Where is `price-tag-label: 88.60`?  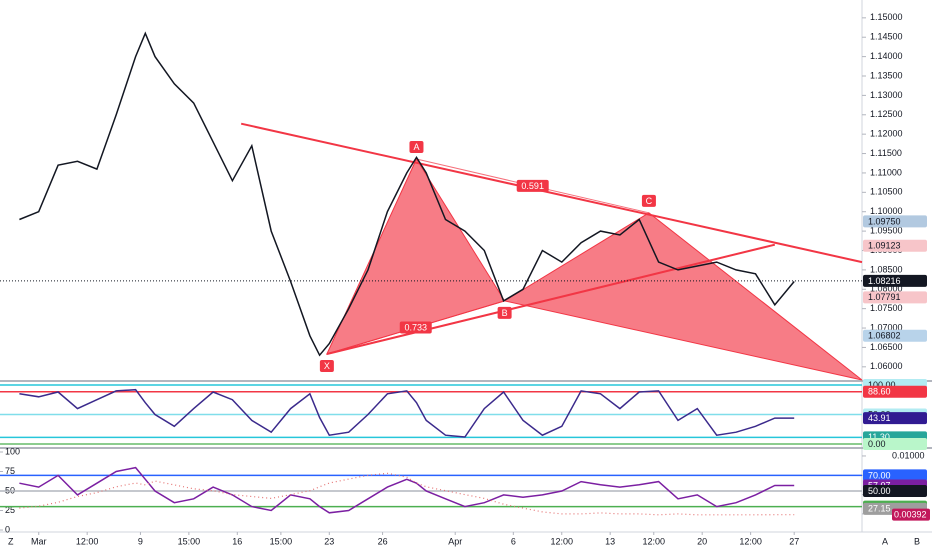
price-tag-label: 88.60 is located at coordinates (879, 392).